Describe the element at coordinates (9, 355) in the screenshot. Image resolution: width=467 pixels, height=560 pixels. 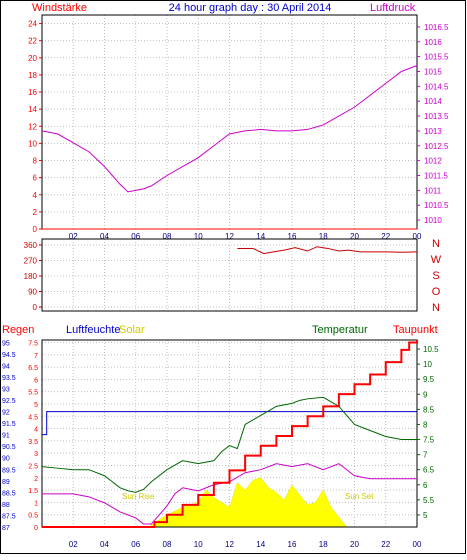
I see `humidity-tick-label: 94.5` at that location.